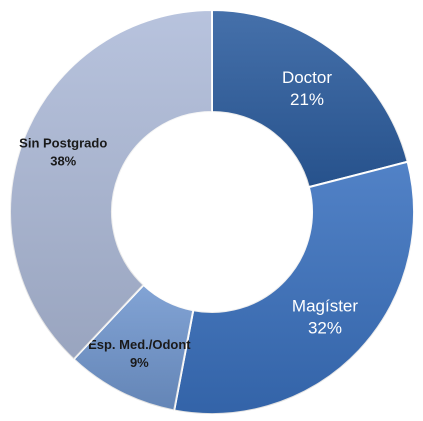 The height and width of the screenshot is (421, 423). What do you see at coordinates (325, 306) in the screenshot?
I see `slice-category: Magíster` at bounding box center [325, 306].